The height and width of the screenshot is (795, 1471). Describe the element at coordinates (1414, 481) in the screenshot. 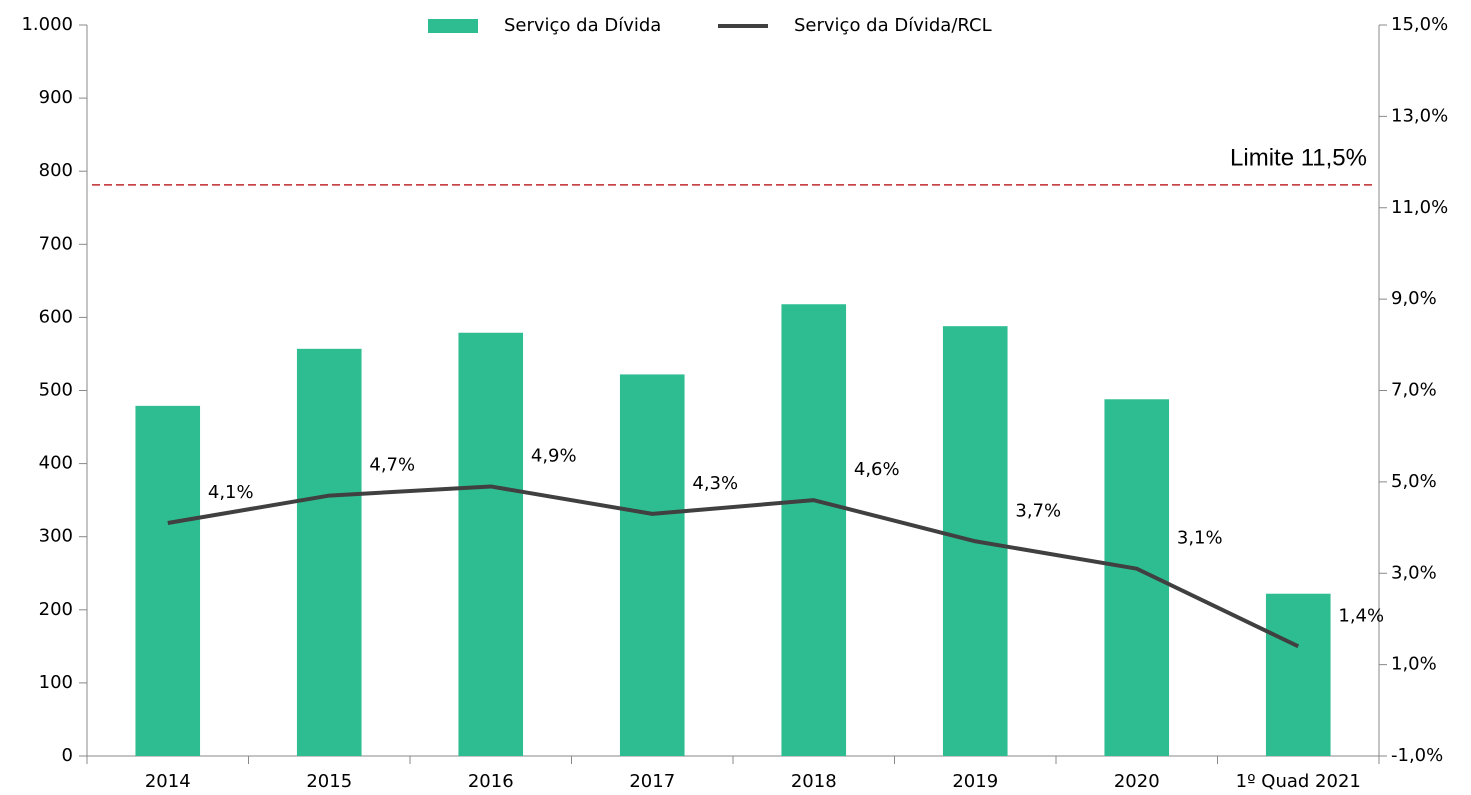

I see `y2-tick-label: 5,0%` at that location.